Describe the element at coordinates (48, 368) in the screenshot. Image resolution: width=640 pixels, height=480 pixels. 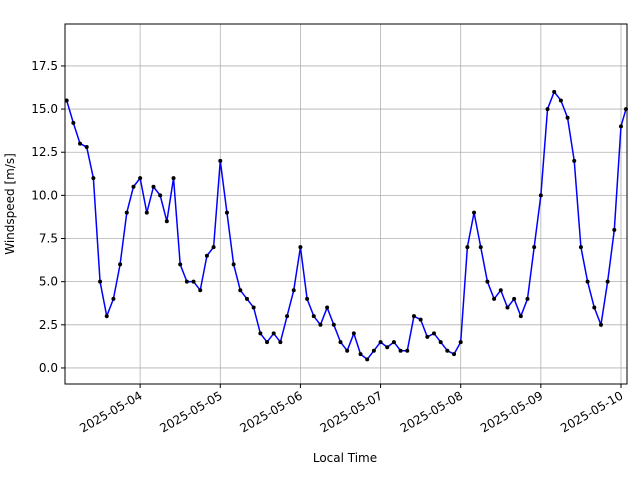
I see `y-tick-label: 0.0` at that location.